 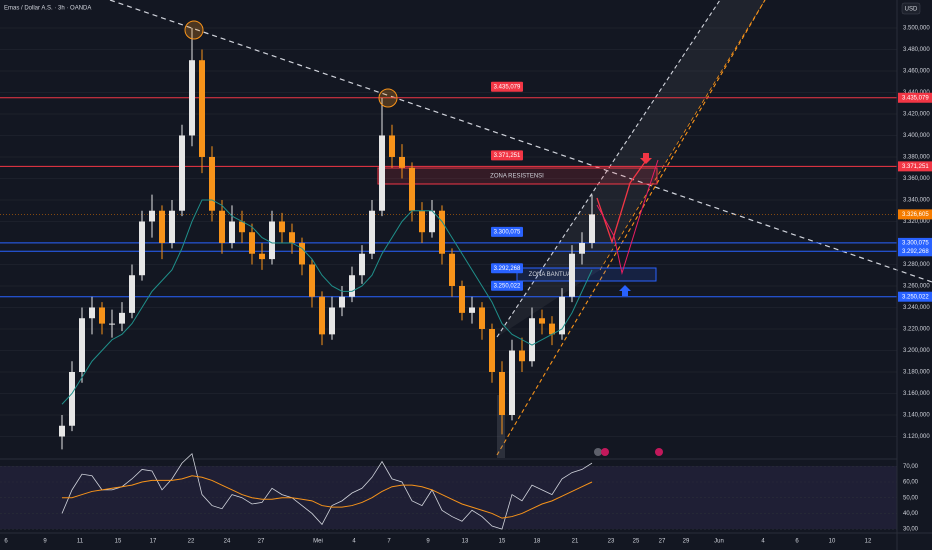 I want to click on y-tick-label: 3.420,000, so click(x=916, y=115).